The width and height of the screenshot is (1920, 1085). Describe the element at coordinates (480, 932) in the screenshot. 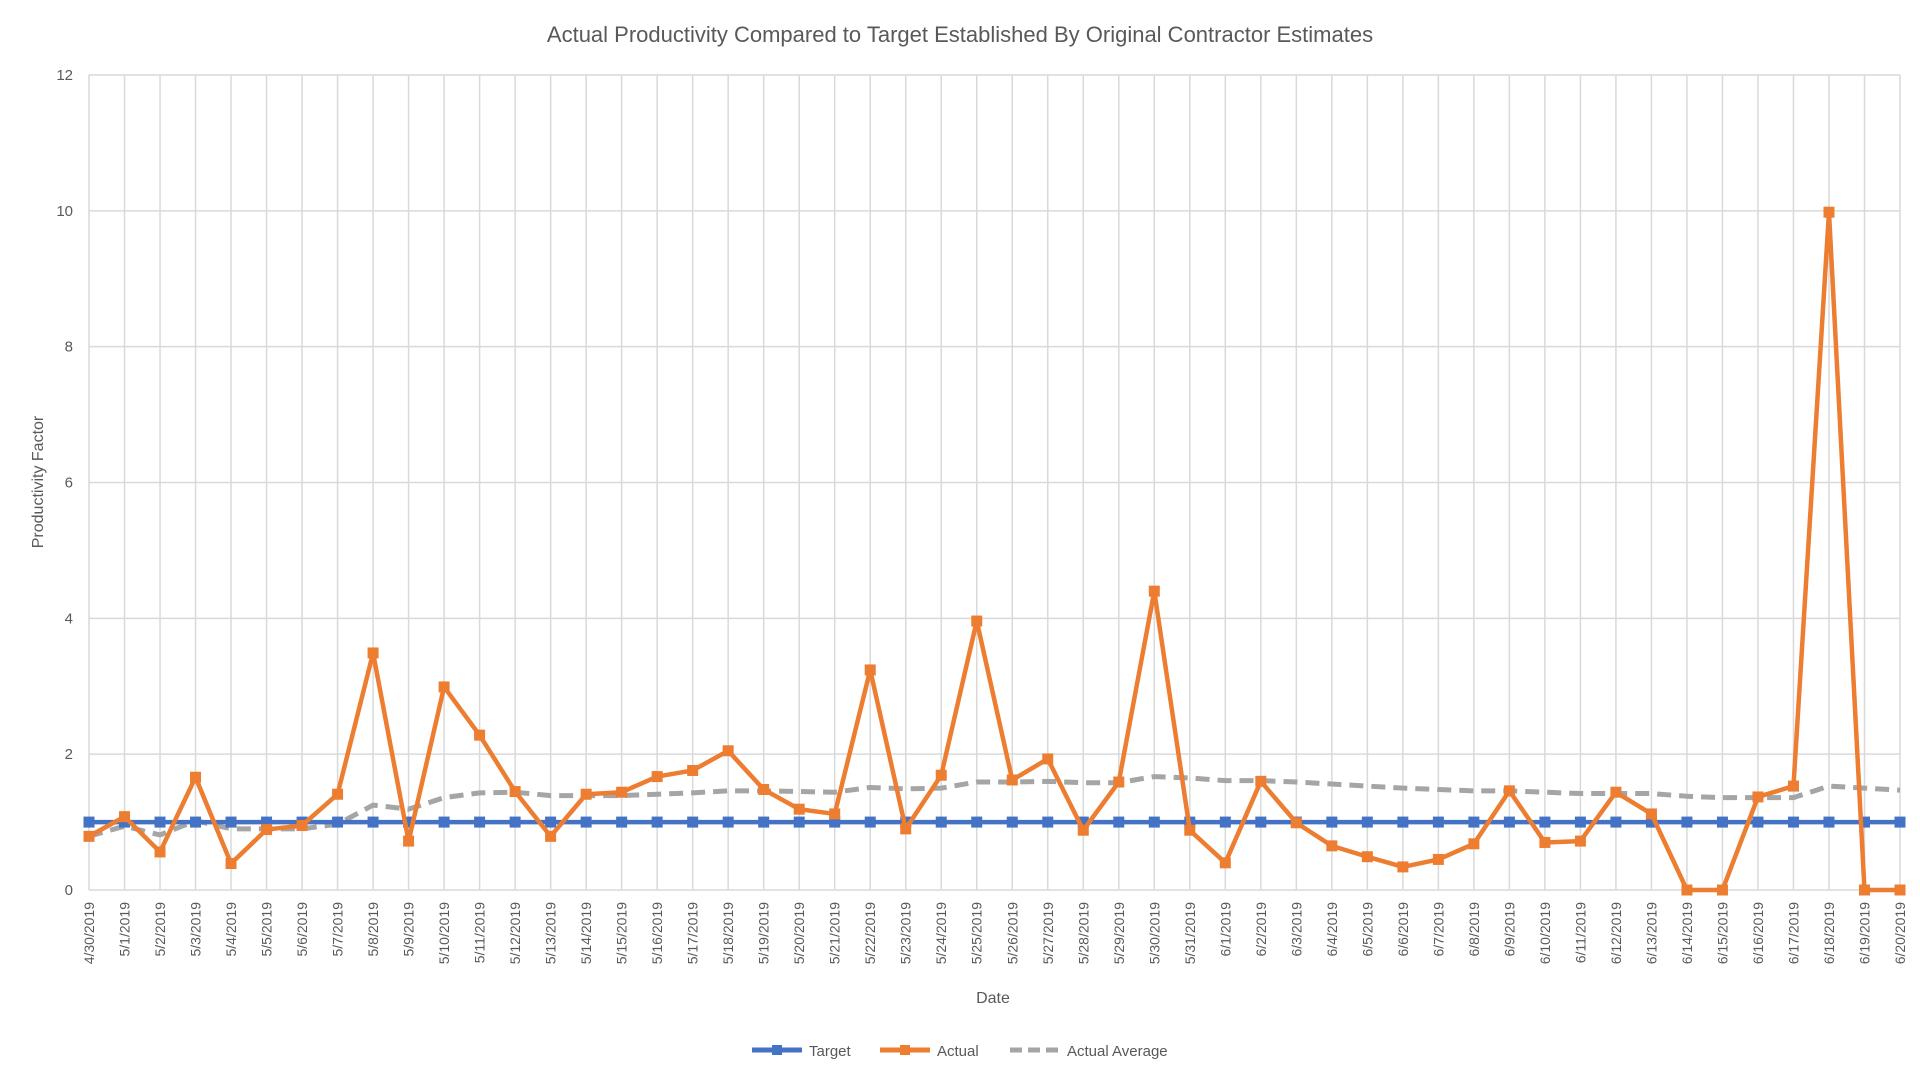

I see `x-tick-label: 5/11/2019` at that location.